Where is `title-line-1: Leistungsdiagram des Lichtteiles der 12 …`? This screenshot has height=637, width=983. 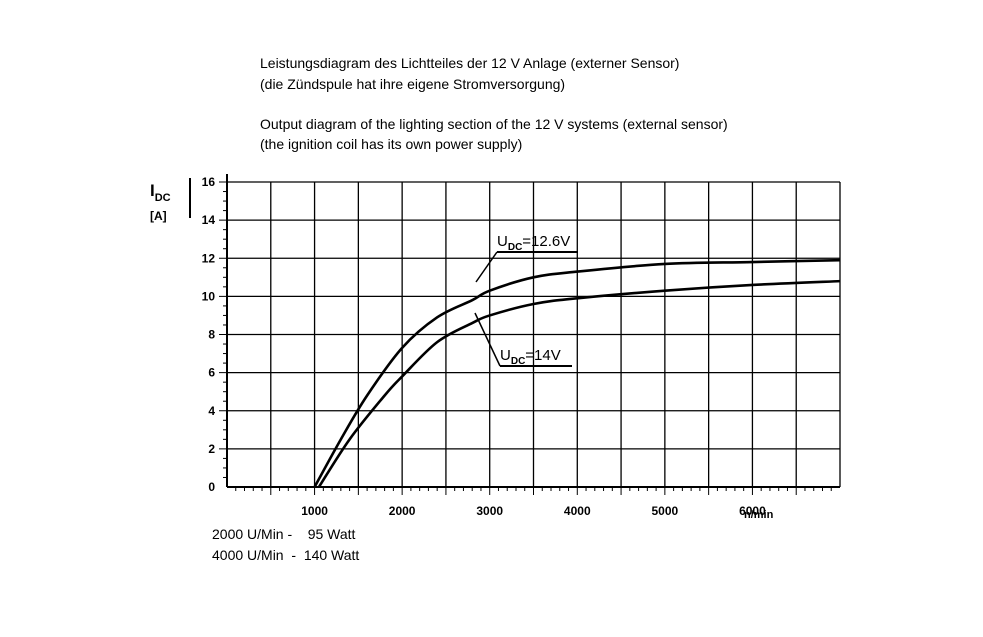
title-line-1: Leistungsdiagram des Lichtteiles der 12 … is located at coordinates (470, 63).